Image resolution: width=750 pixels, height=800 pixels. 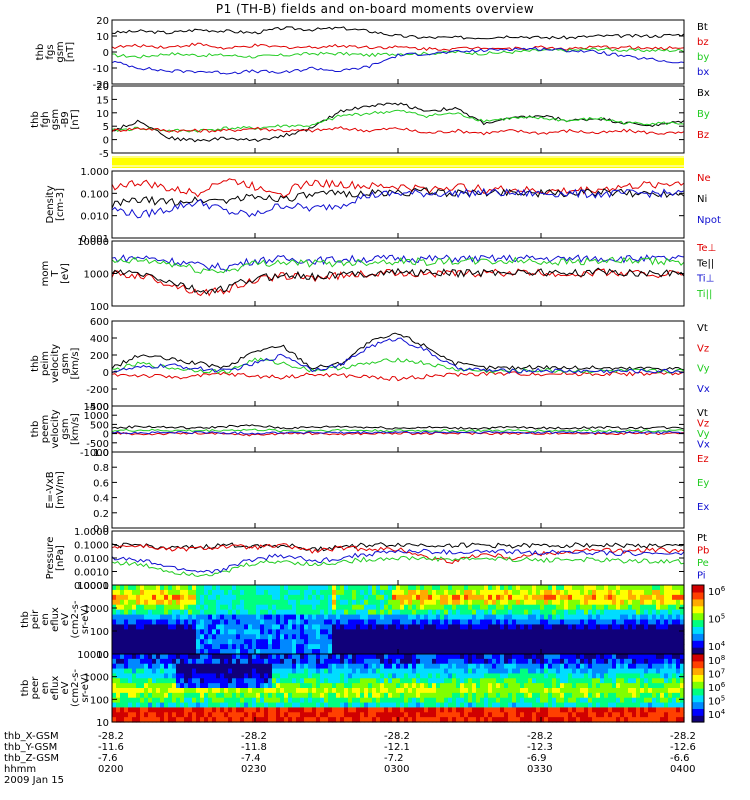 What do you see at coordinates (702, 413) in the screenshot?
I see `legend-peem-0: Vt` at bounding box center [702, 413].